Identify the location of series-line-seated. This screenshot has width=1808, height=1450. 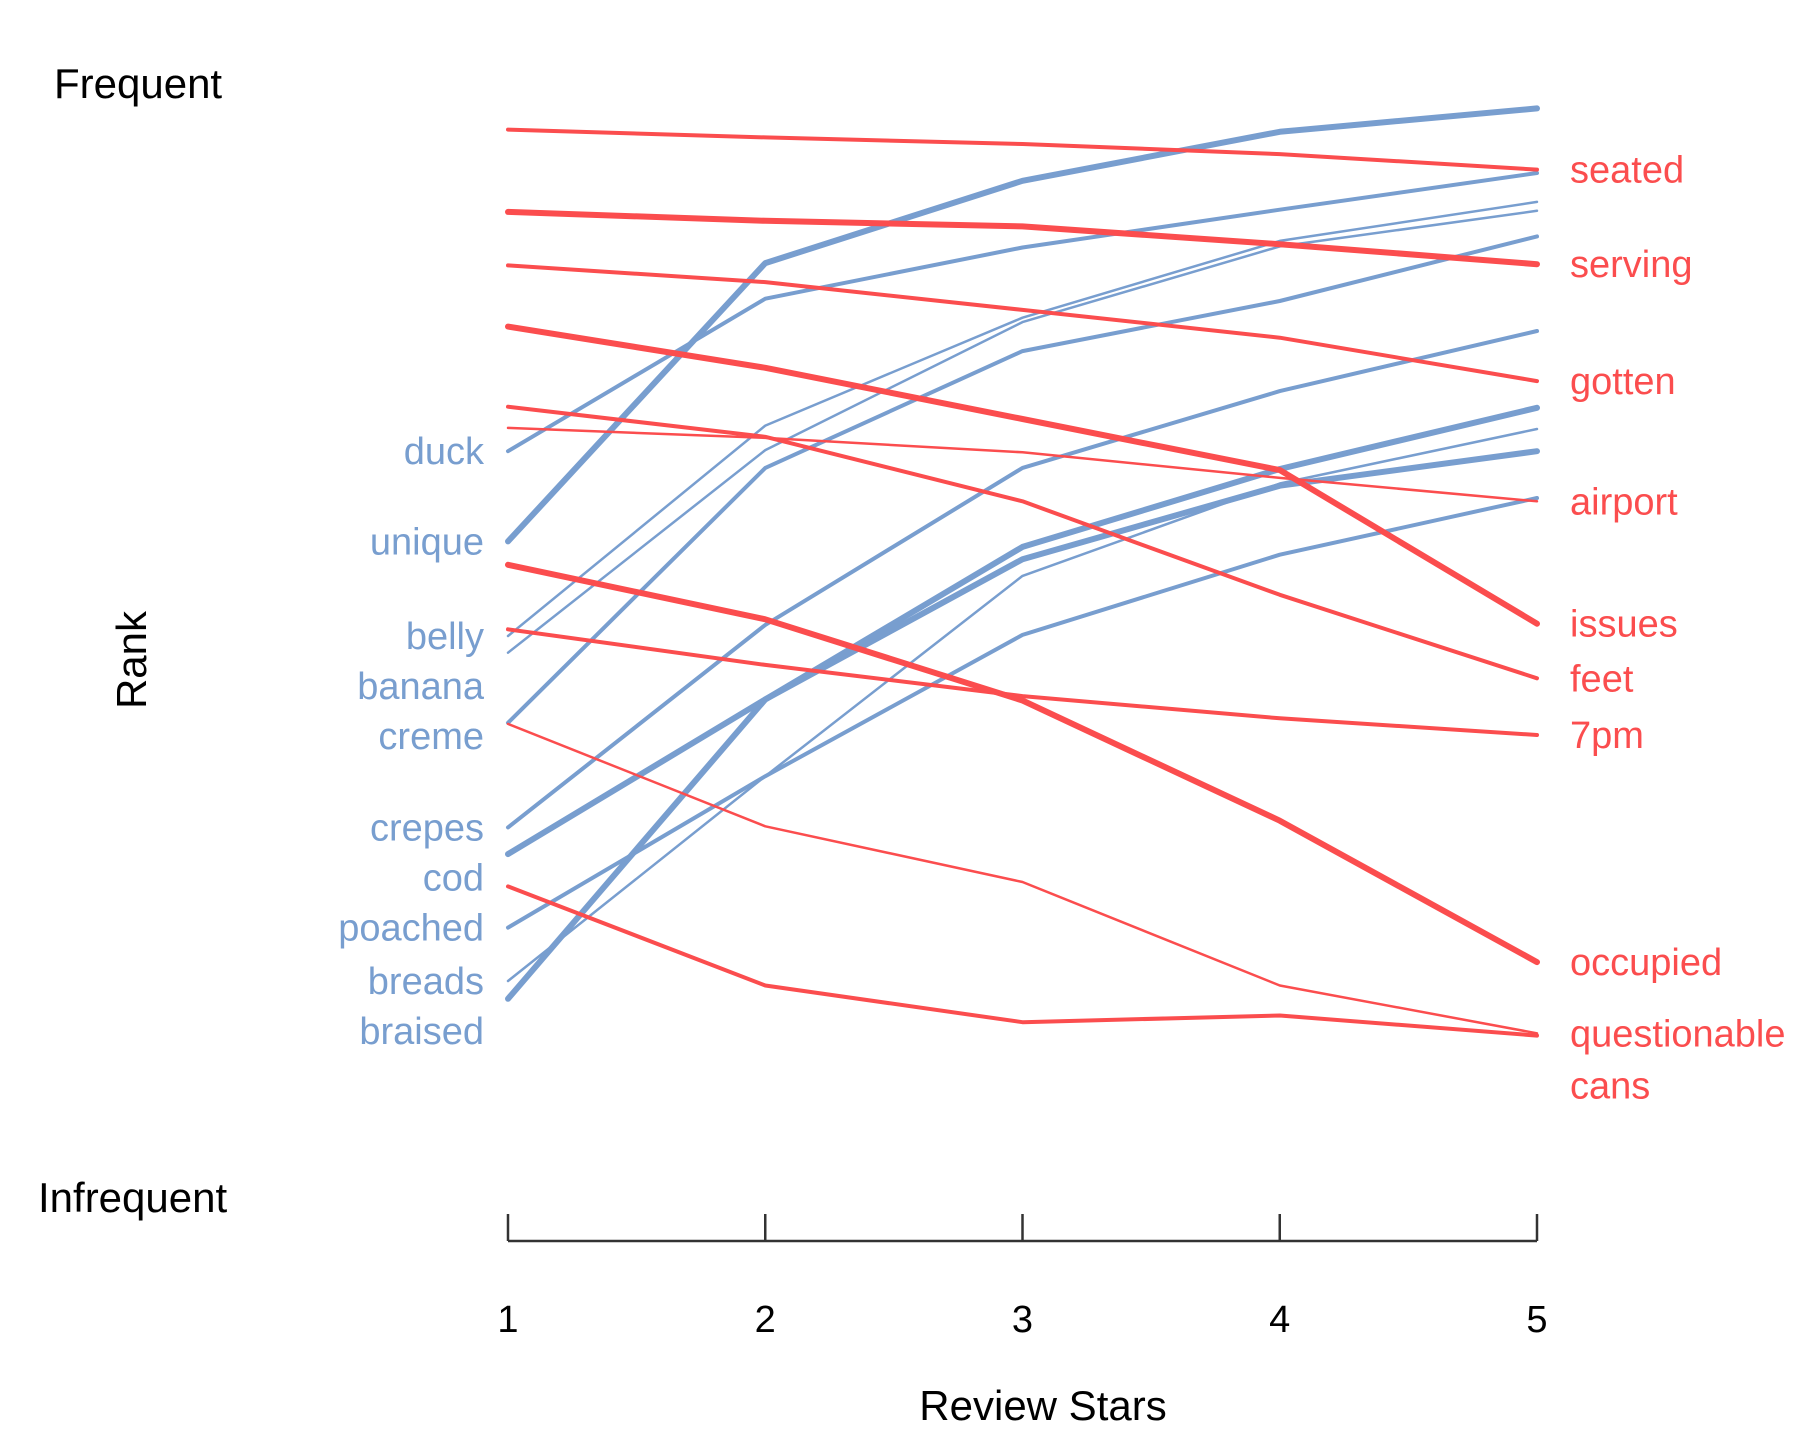
(1022, 149).